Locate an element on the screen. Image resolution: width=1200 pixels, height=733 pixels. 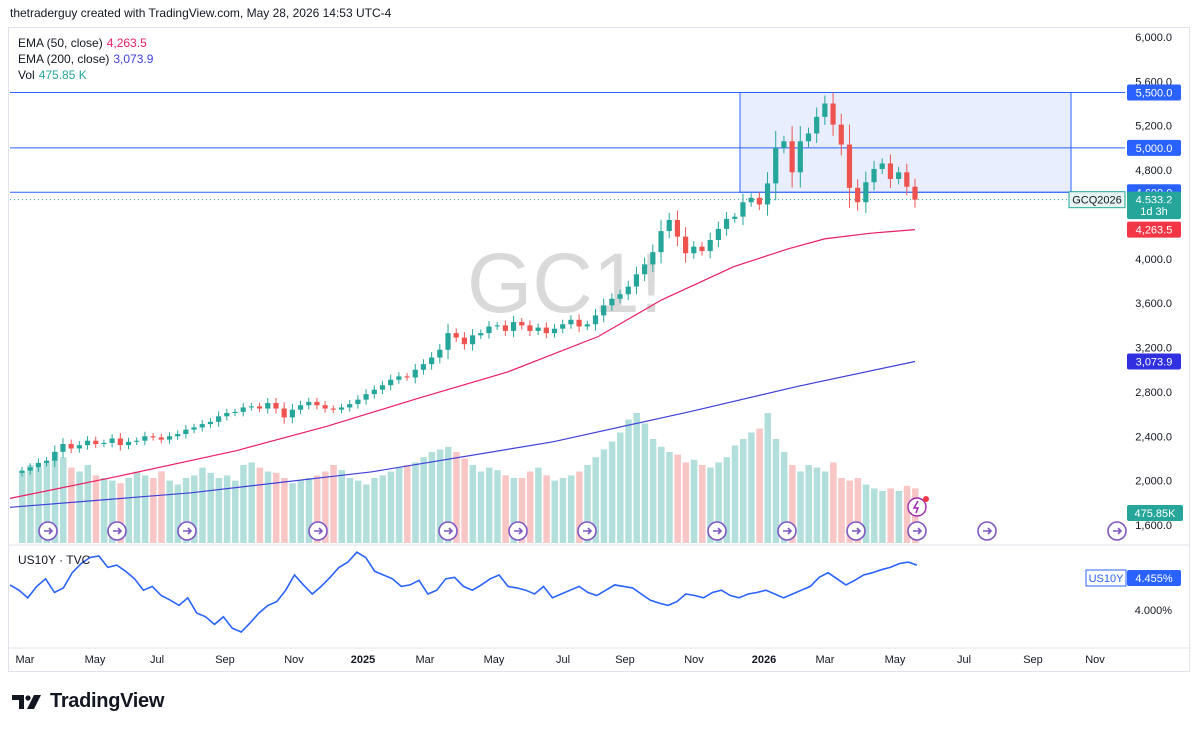
legend-ema200: EMA (200, close) 3,073.9 is located at coordinates (85, 59).